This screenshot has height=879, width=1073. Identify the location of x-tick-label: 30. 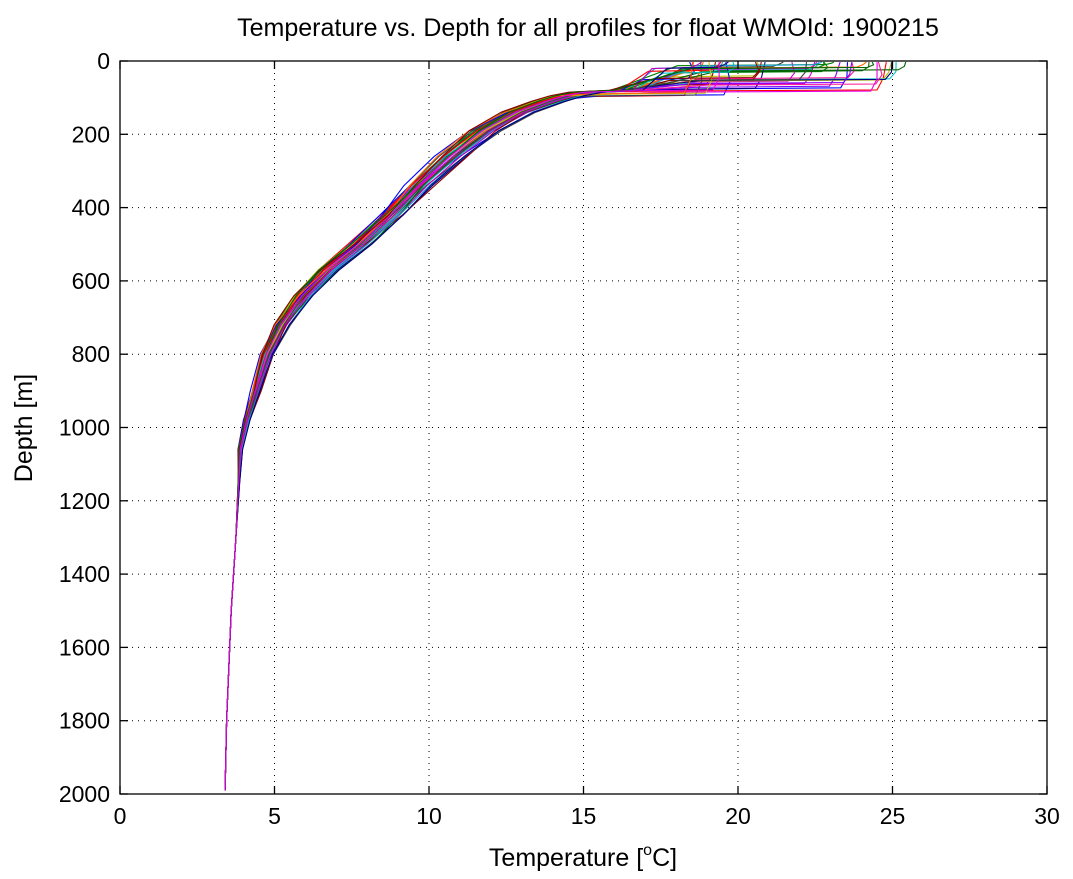
(1047, 816).